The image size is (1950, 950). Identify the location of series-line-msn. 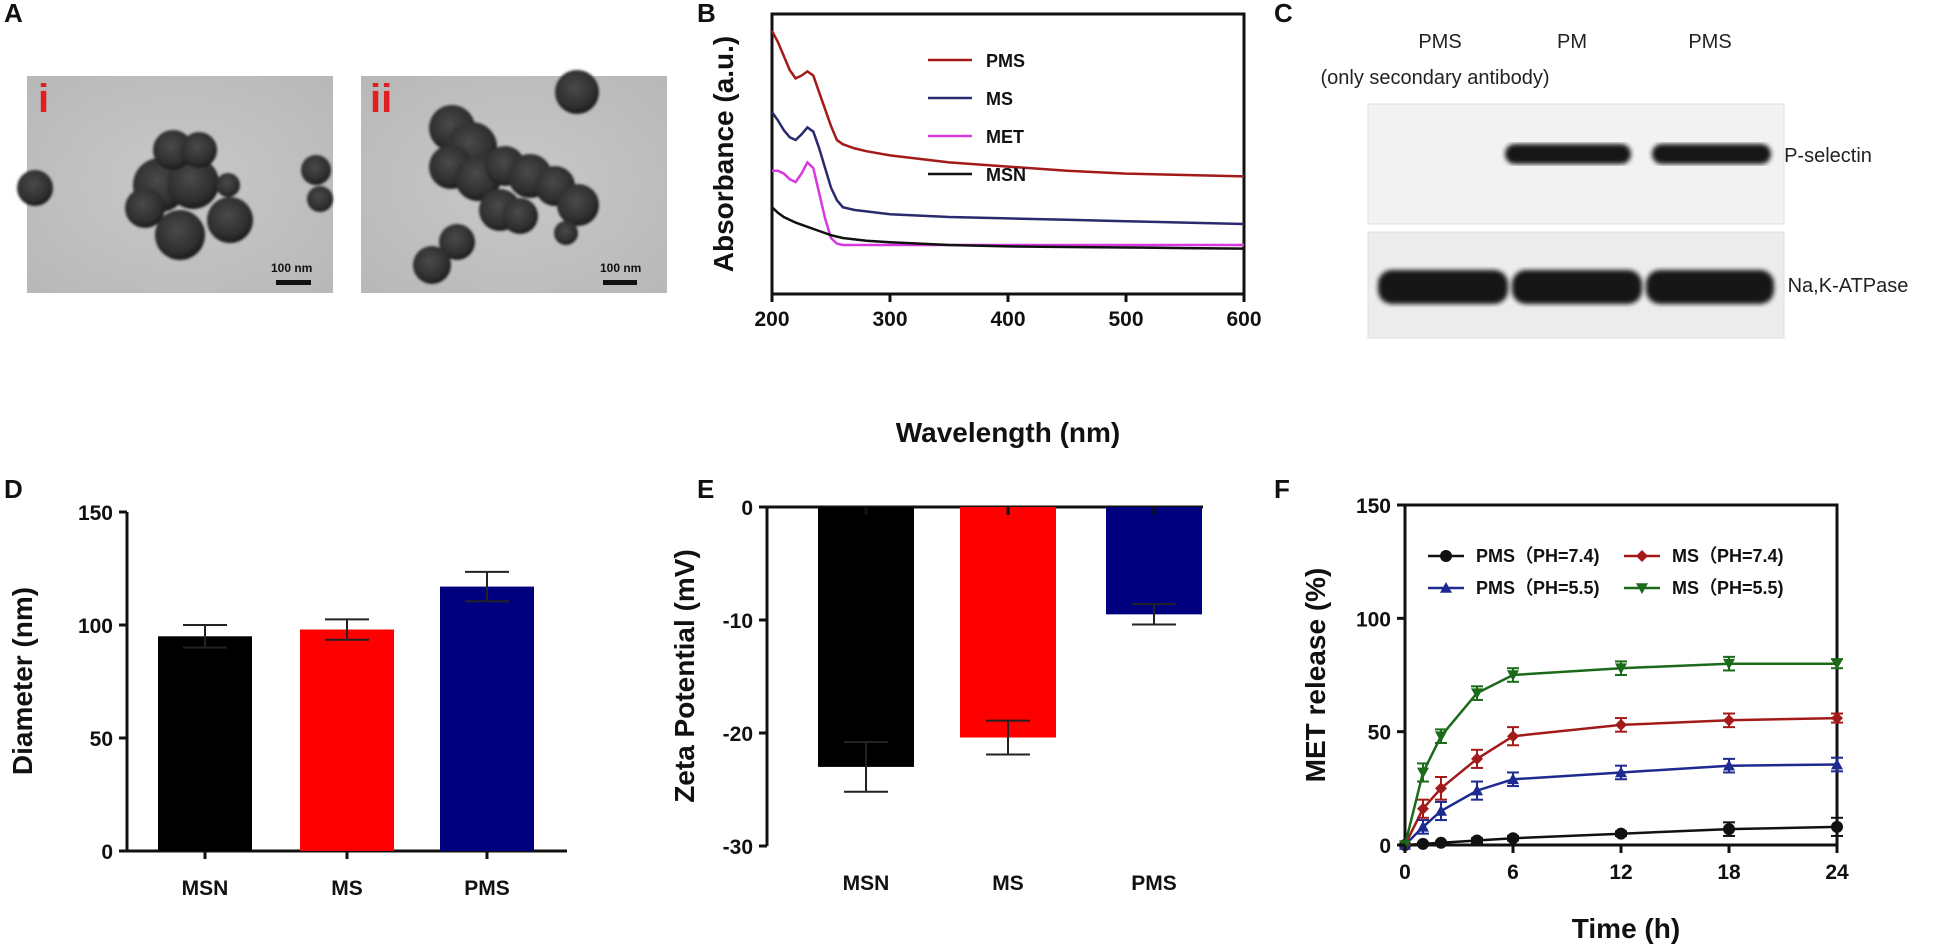
(1008, 228).